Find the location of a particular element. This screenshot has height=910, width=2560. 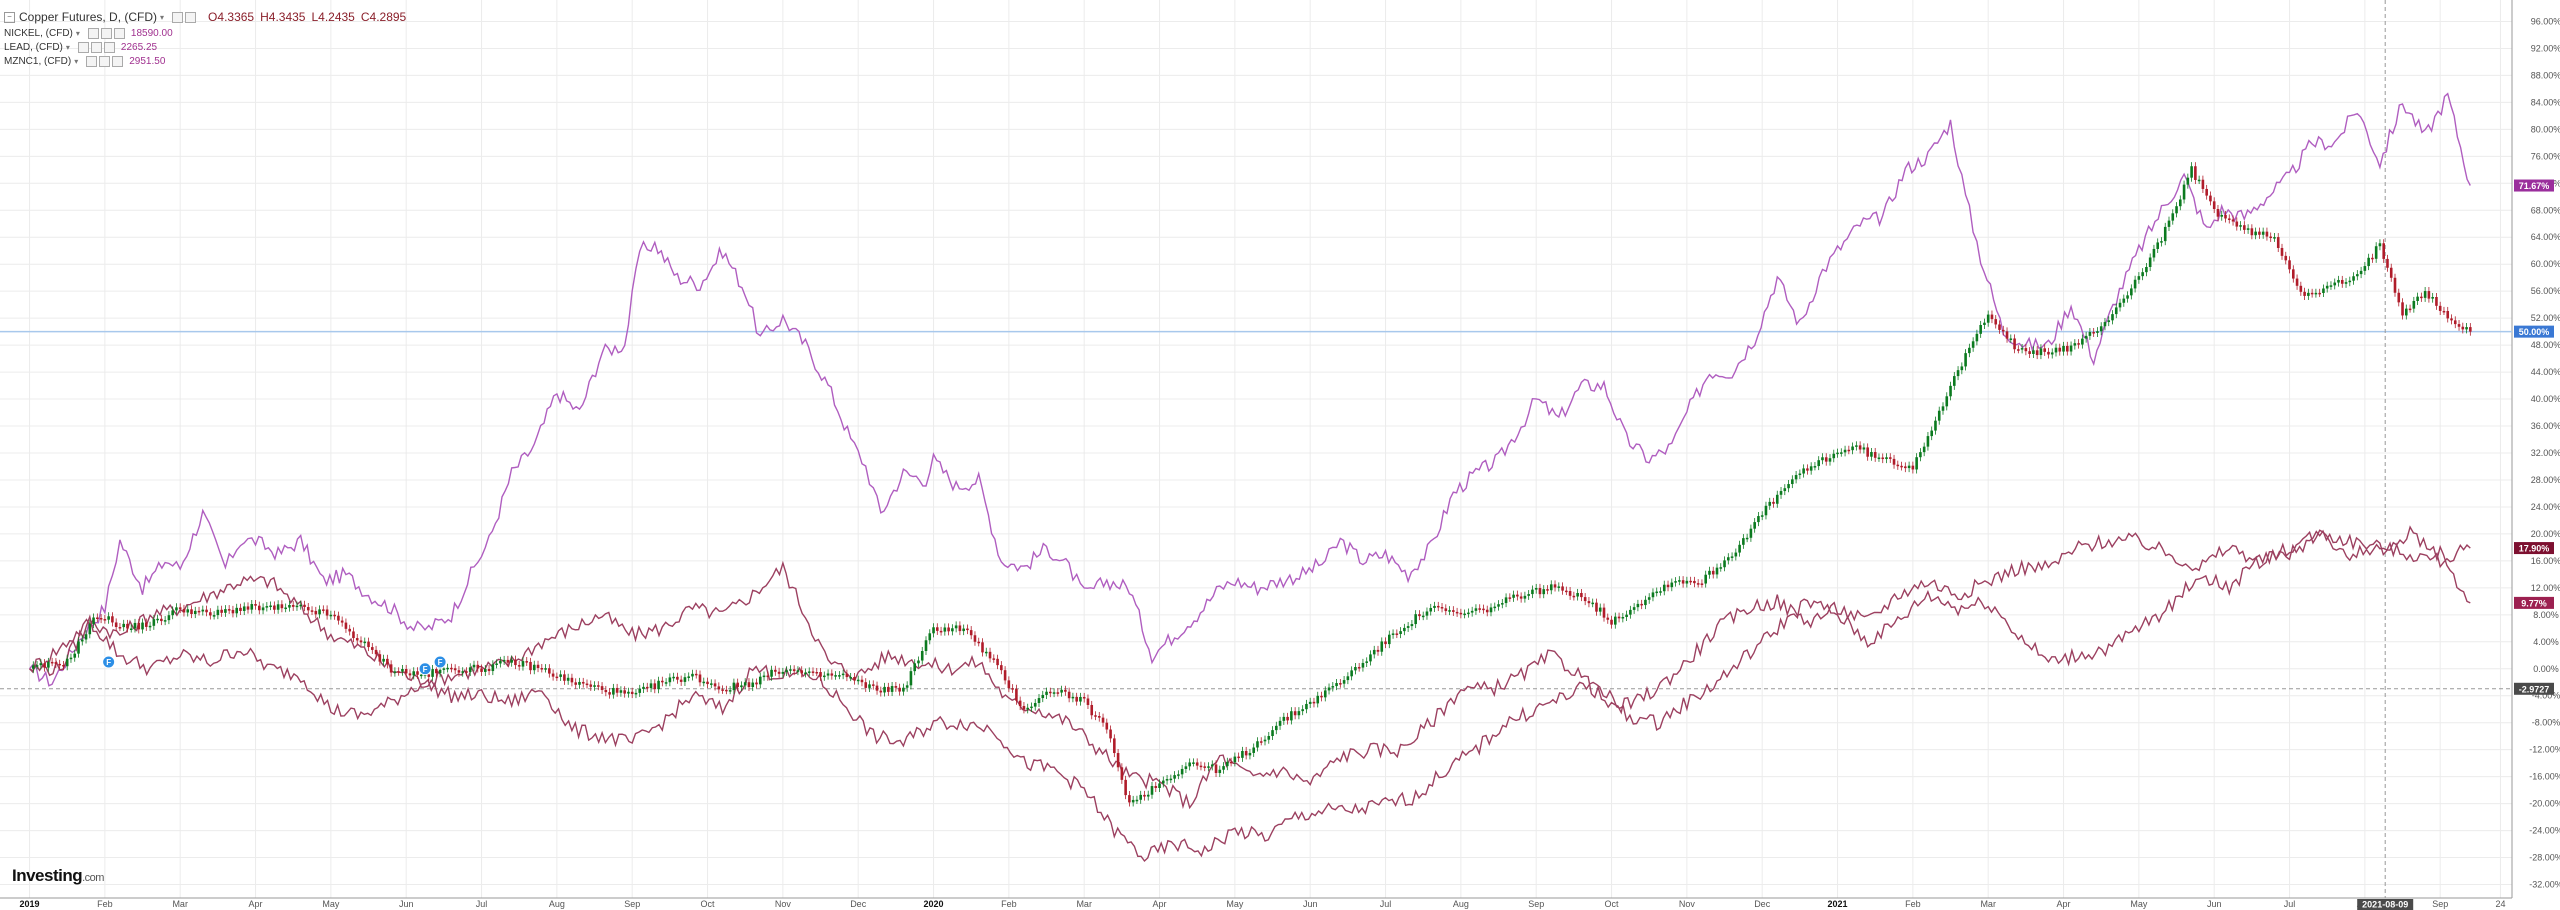

investing-logo: Investing.com is located at coordinates (58, 876).